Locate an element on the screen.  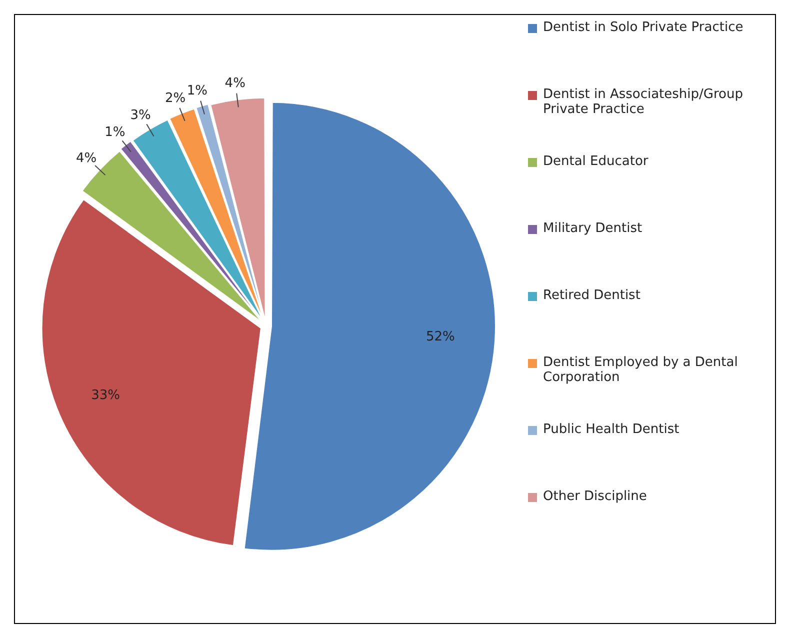
data-label: 33% is located at coordinates (105, 395).